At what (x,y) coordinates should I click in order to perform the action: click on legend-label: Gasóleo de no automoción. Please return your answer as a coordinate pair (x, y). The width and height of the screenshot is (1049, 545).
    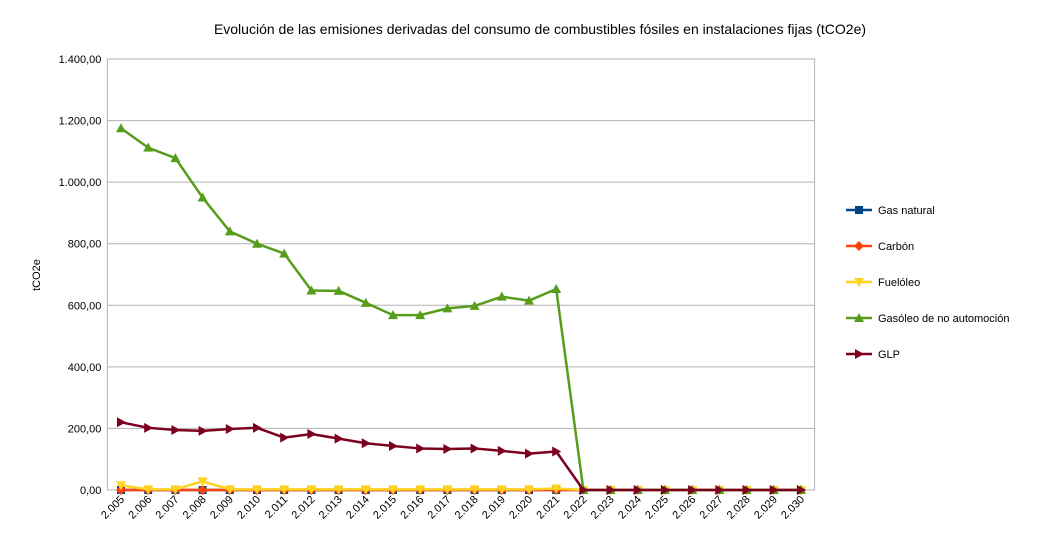
    Looking at the image, I should click on (943, 319).